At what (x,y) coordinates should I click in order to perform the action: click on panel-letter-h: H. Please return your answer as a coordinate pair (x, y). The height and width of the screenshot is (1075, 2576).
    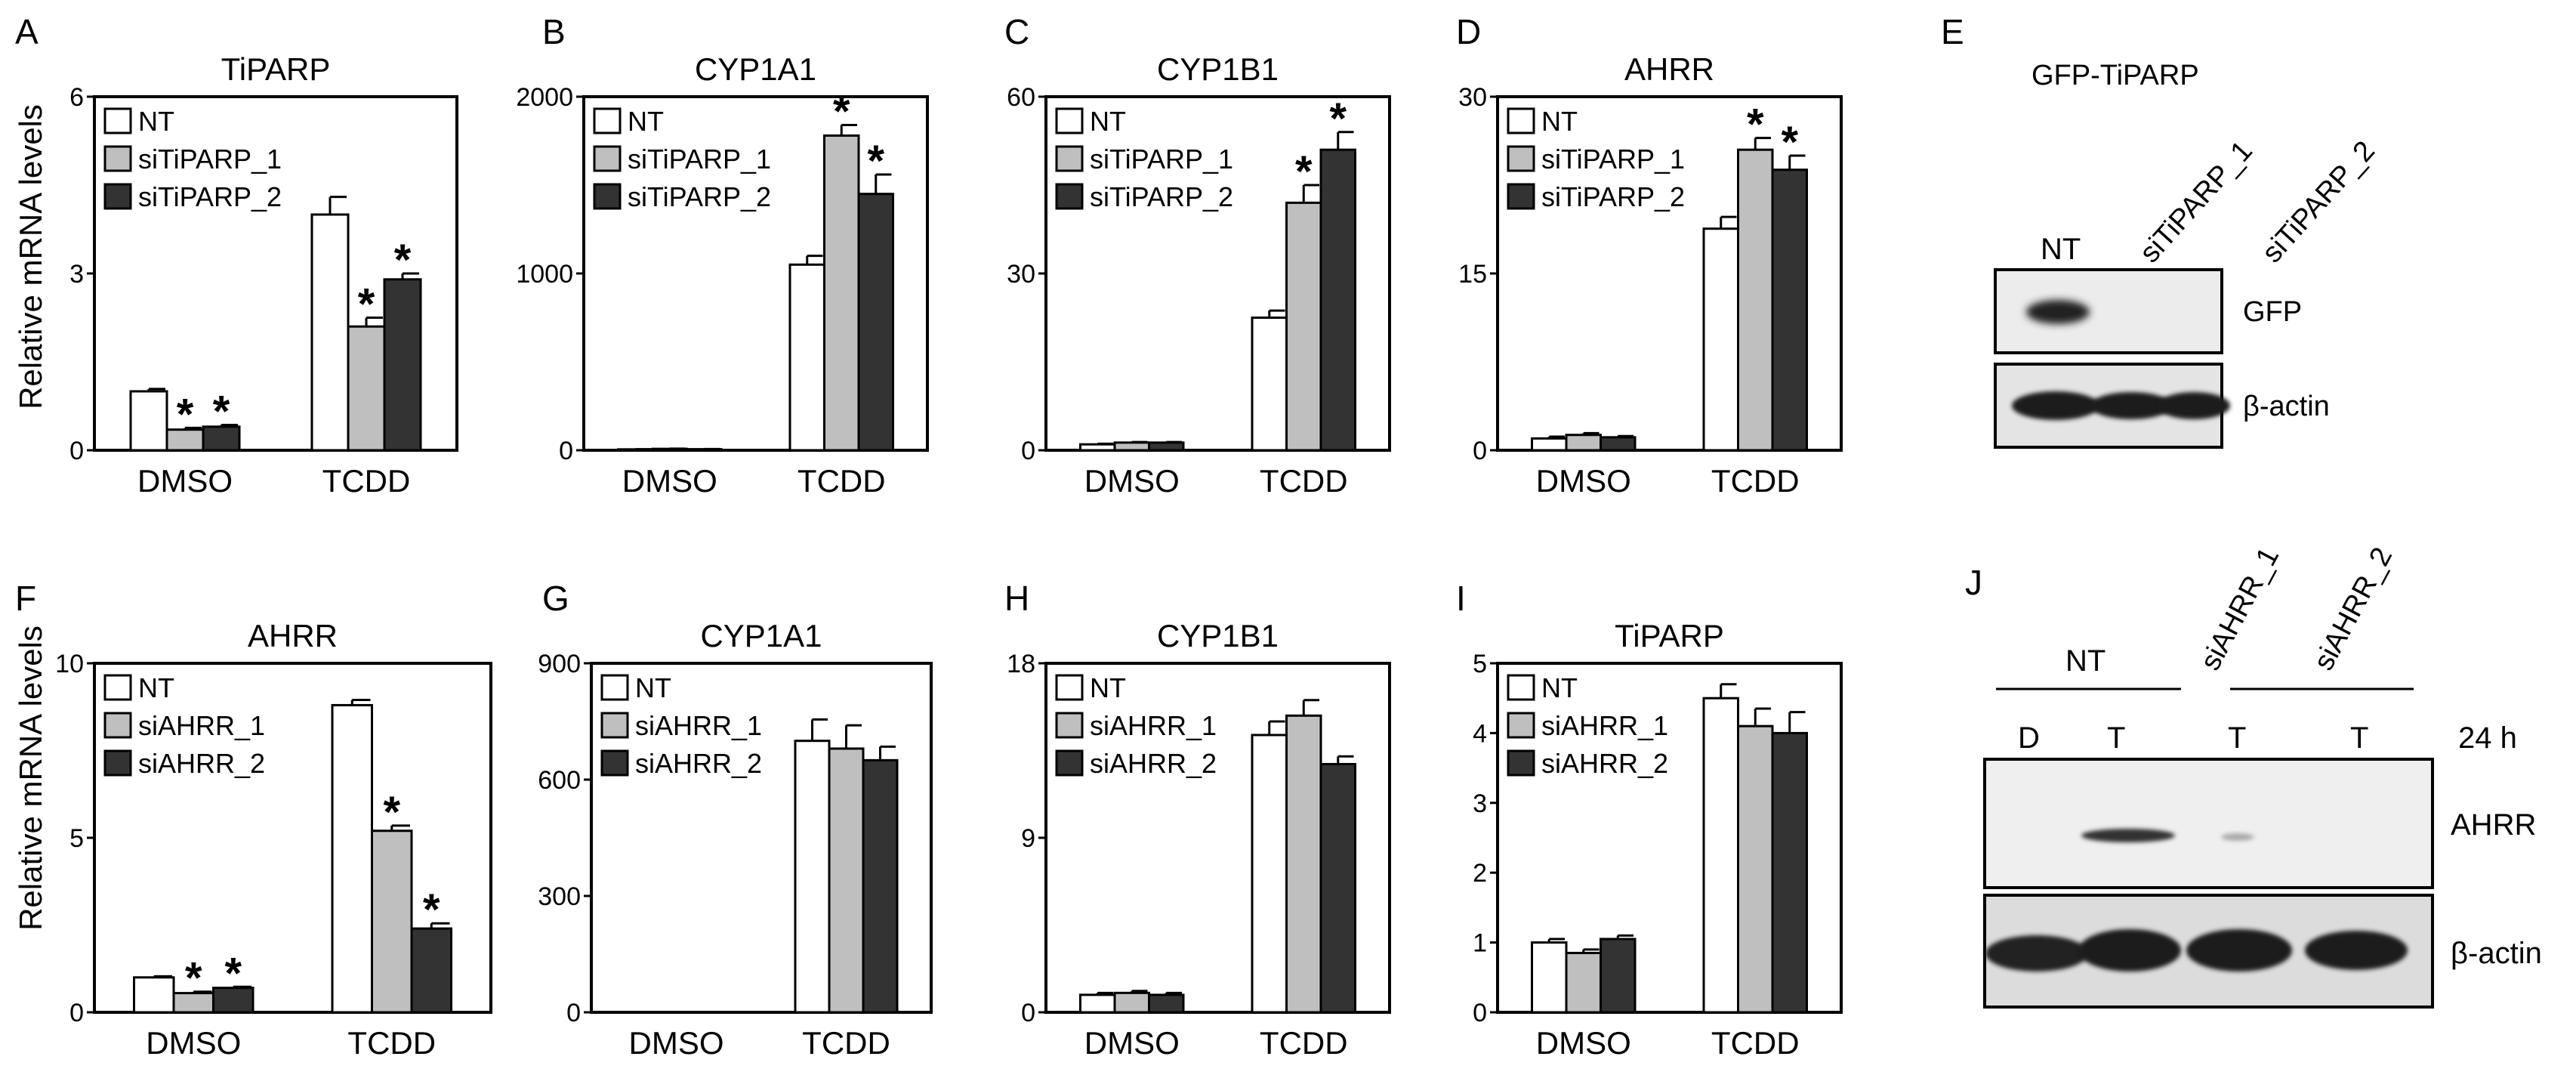
    Looking at the image, I should click on (1016, 598).